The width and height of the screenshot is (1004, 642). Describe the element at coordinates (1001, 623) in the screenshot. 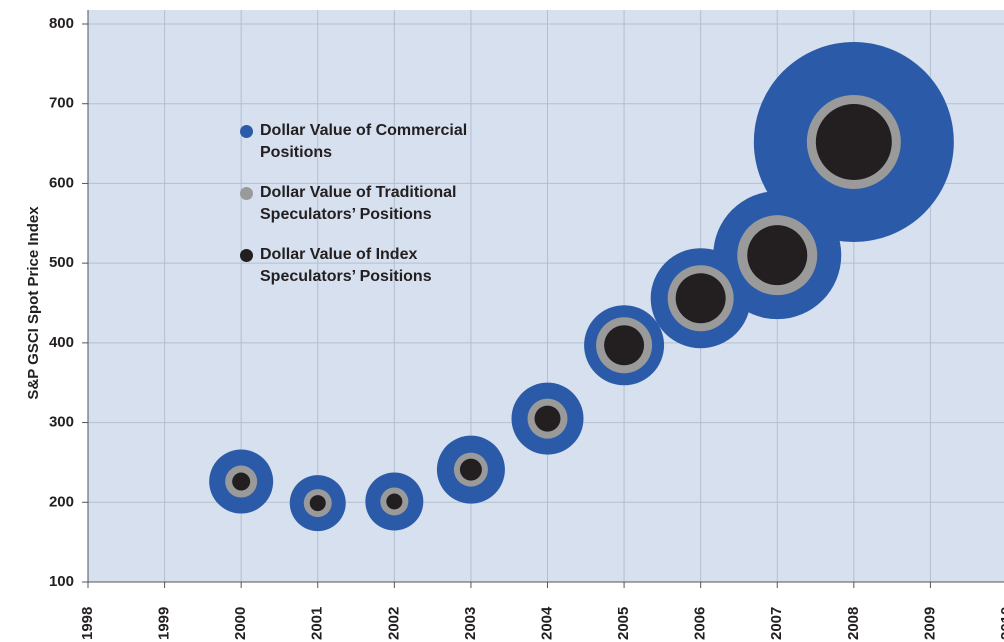

I see `x-tick-label: 2010` at that location.